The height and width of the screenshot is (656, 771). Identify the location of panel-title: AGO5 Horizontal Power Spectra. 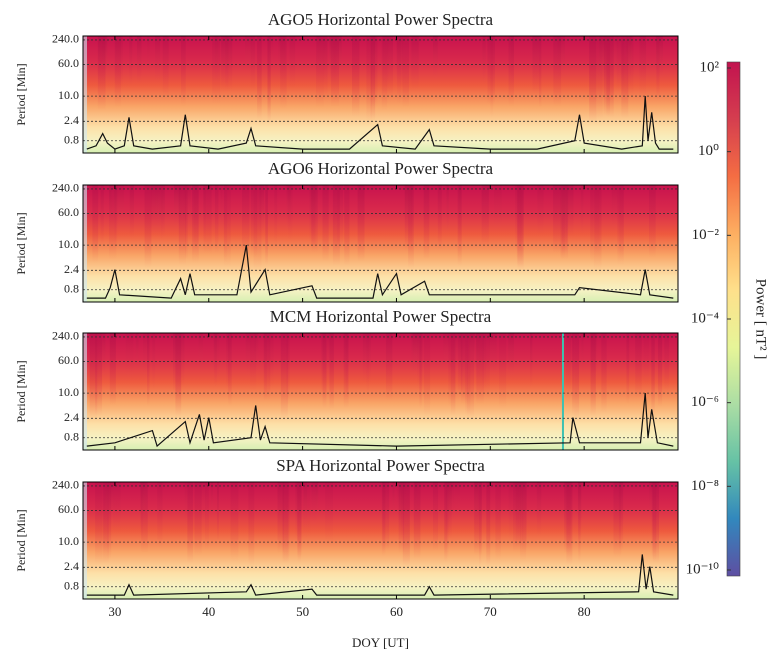
(381, 19).